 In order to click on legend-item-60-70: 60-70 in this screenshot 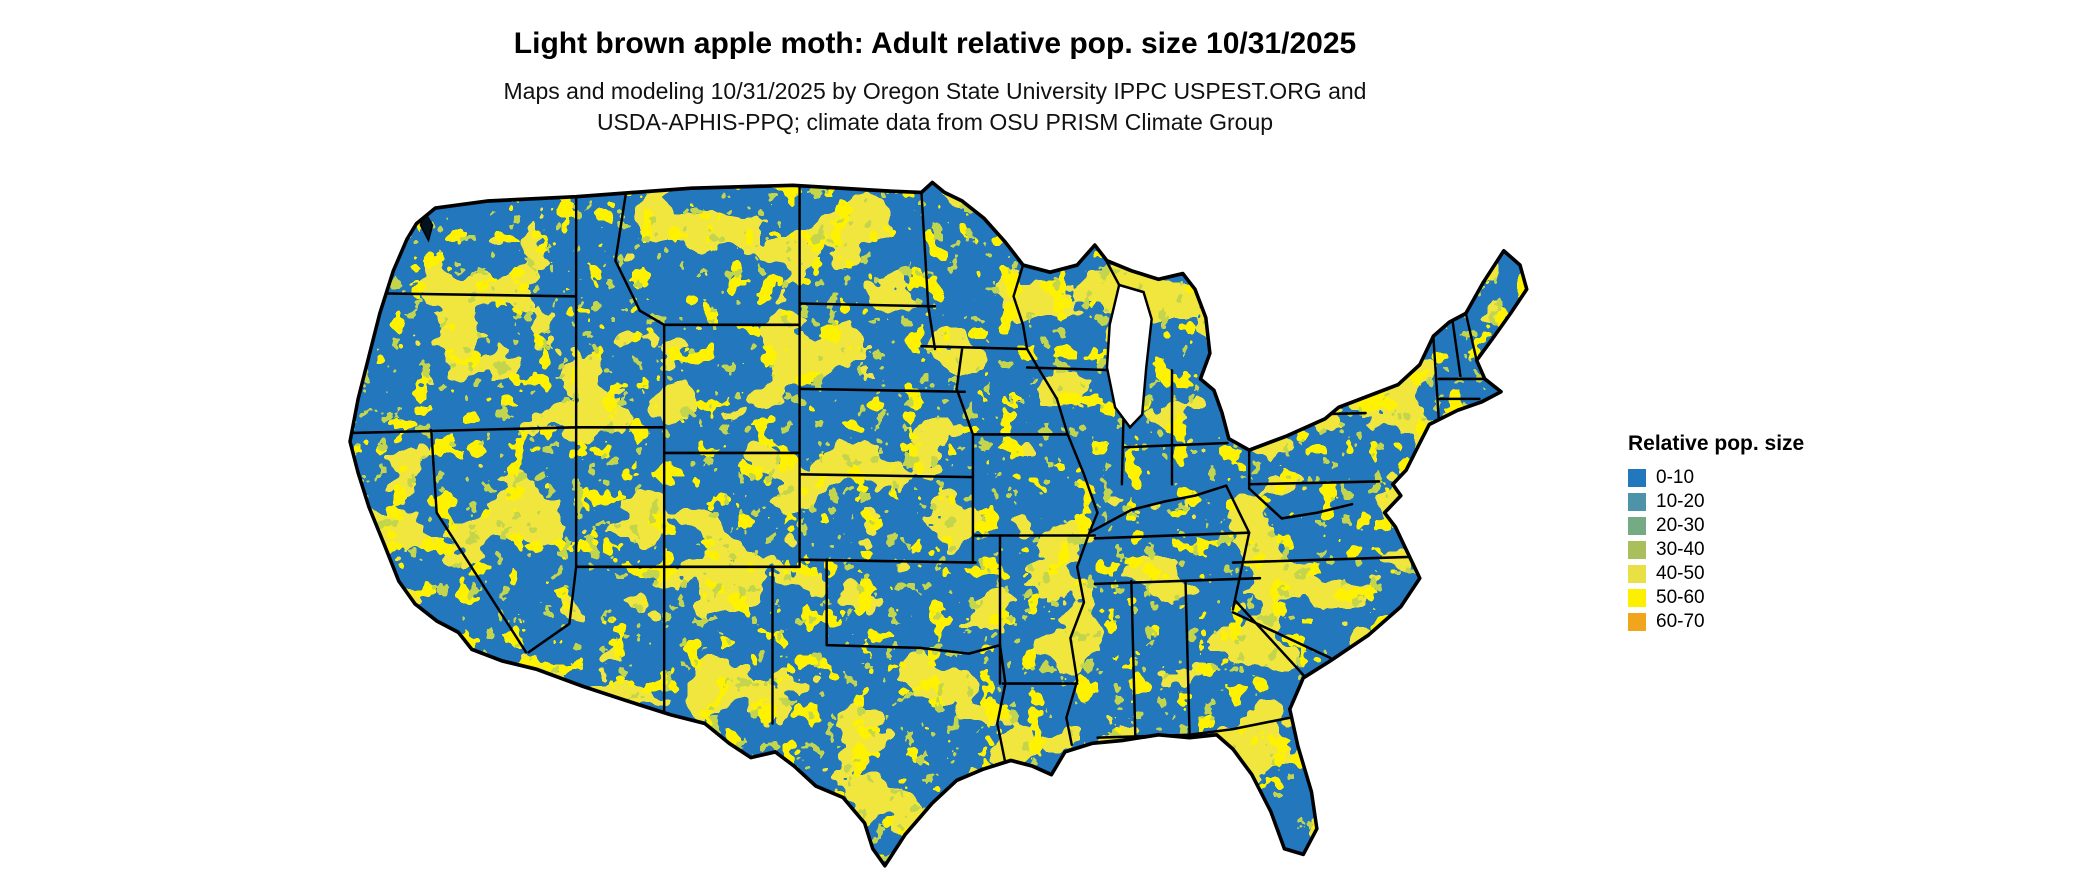, I will do `click(1758, 621)`.